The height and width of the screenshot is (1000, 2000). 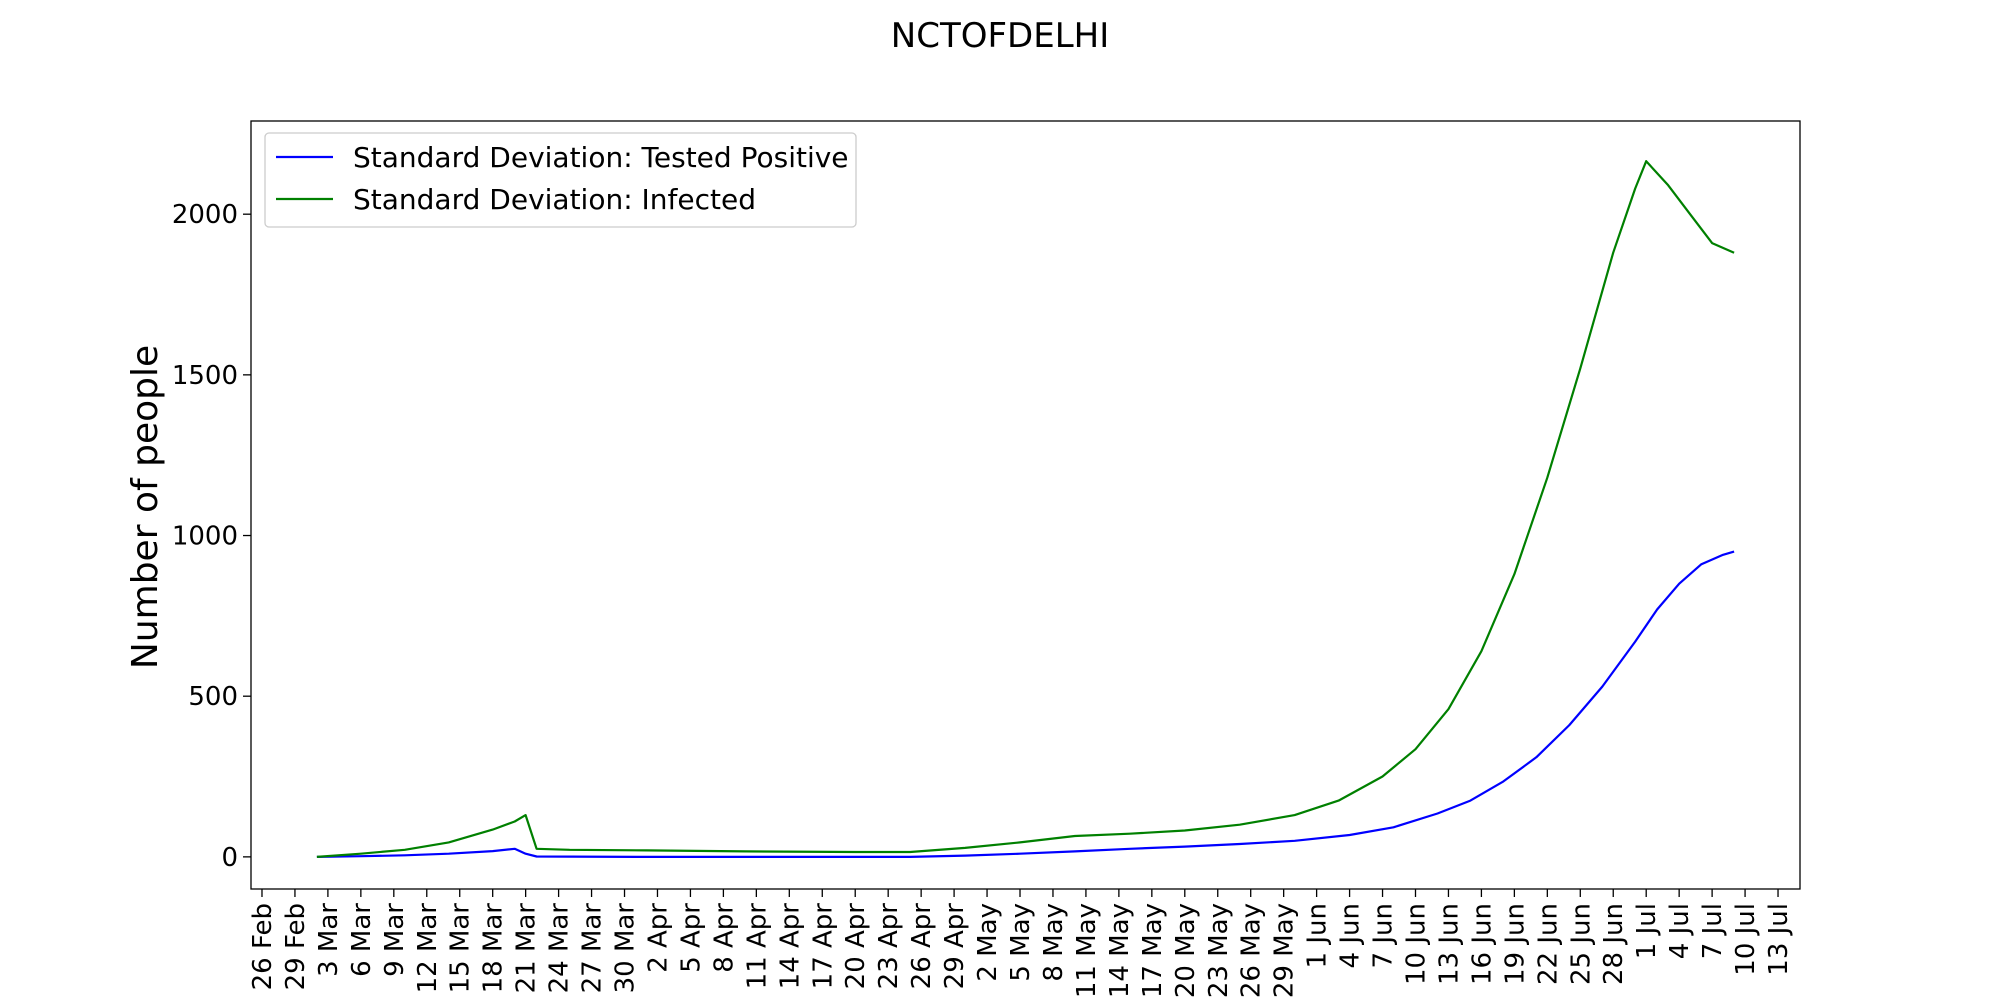 I want to click on x-tick-label: 14 Apr, so click(x=790, y=946).